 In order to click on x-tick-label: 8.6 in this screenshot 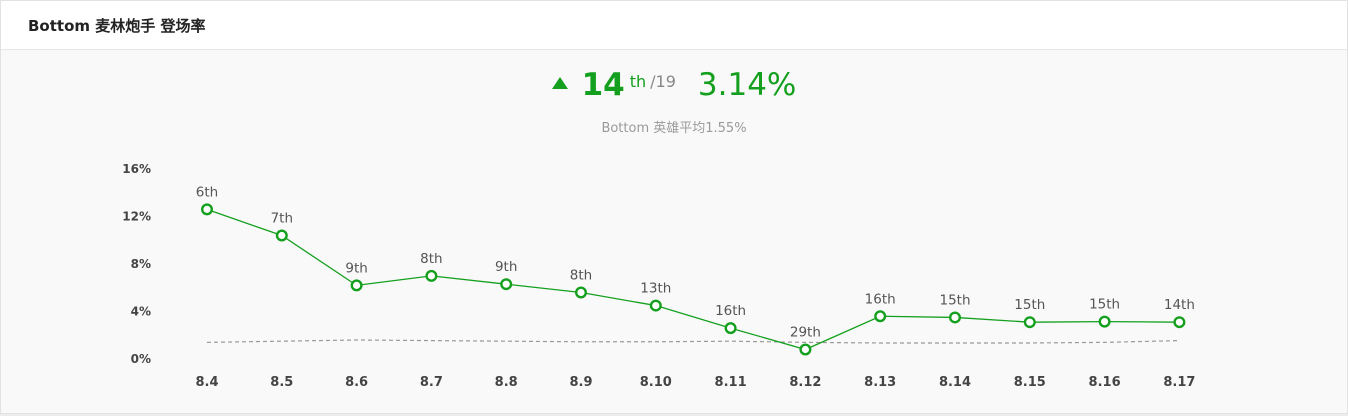, I will do `click(356, 382)`.